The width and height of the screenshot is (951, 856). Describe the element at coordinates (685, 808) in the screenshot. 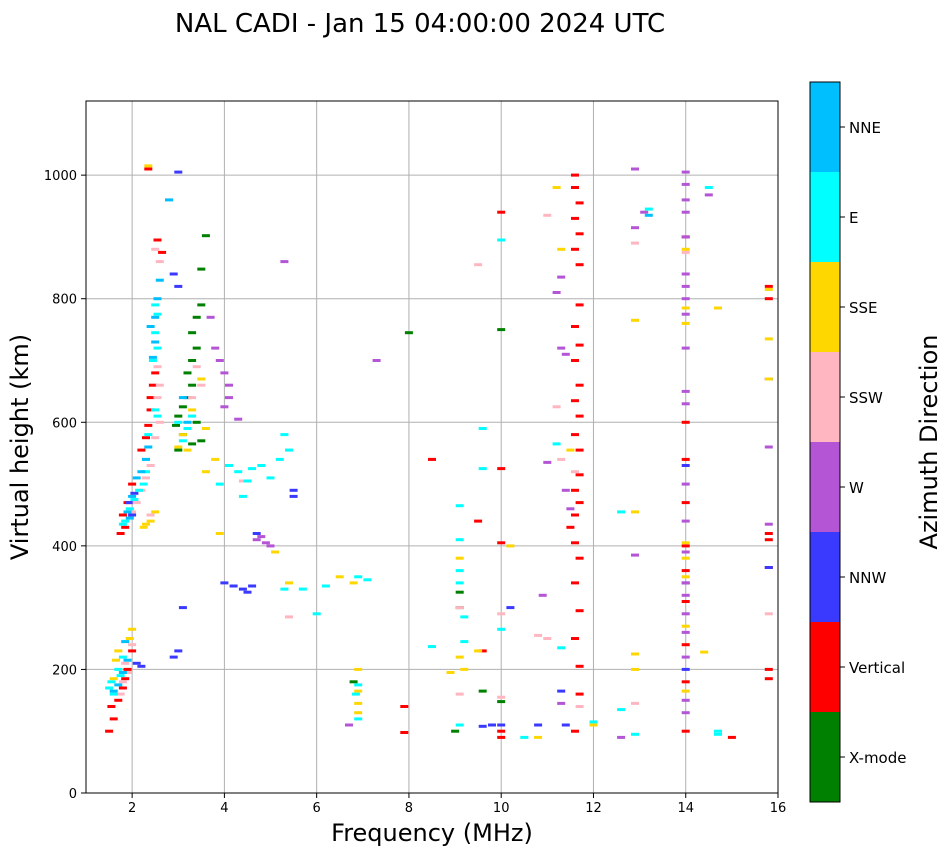

I see `x-tick-label: 14` at that location.